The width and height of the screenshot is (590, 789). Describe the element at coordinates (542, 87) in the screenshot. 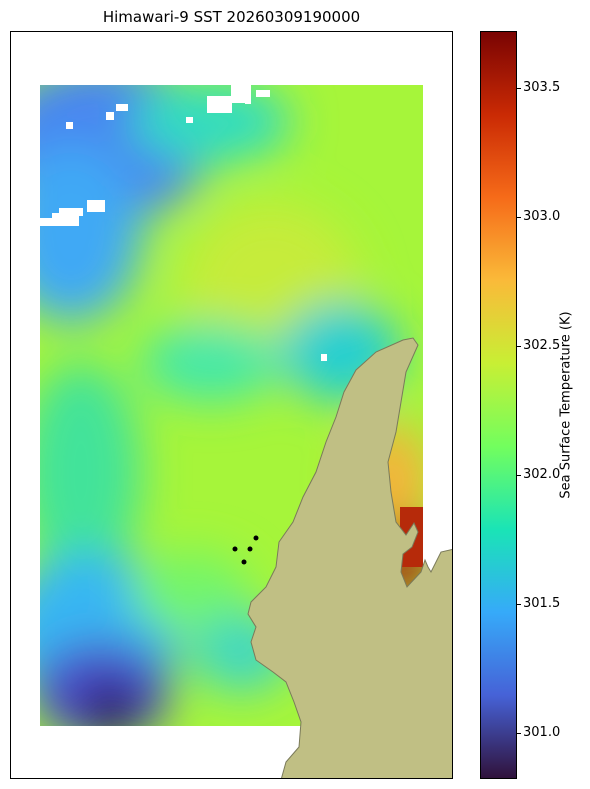

I see `colorbar-tick-label: 303.5` at that location.